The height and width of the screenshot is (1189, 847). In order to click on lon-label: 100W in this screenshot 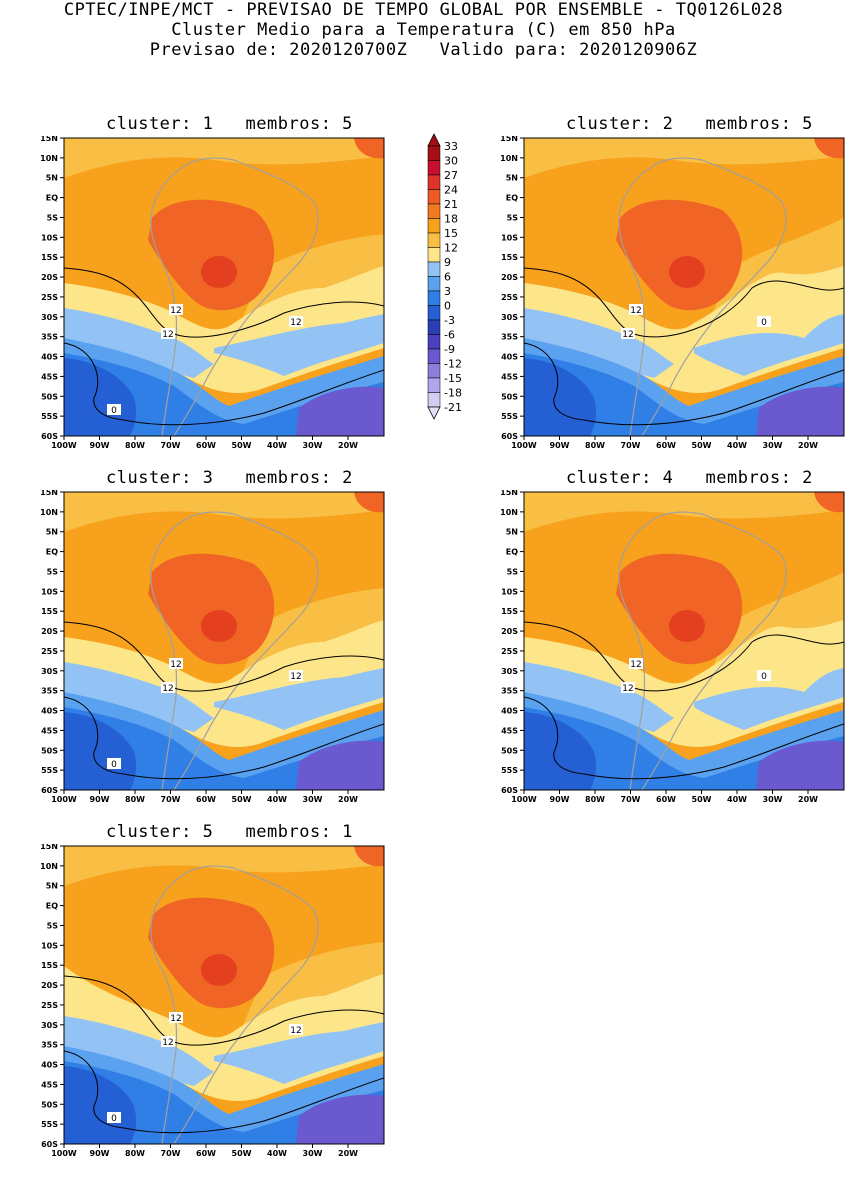, I will do `click(524, 799)`.